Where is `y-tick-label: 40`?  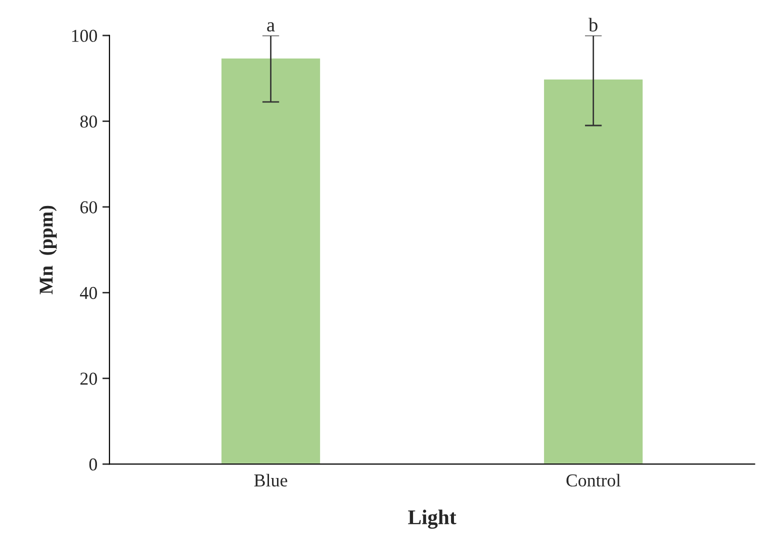 y-tick-label: 40 is located at coordinates (88, 293).